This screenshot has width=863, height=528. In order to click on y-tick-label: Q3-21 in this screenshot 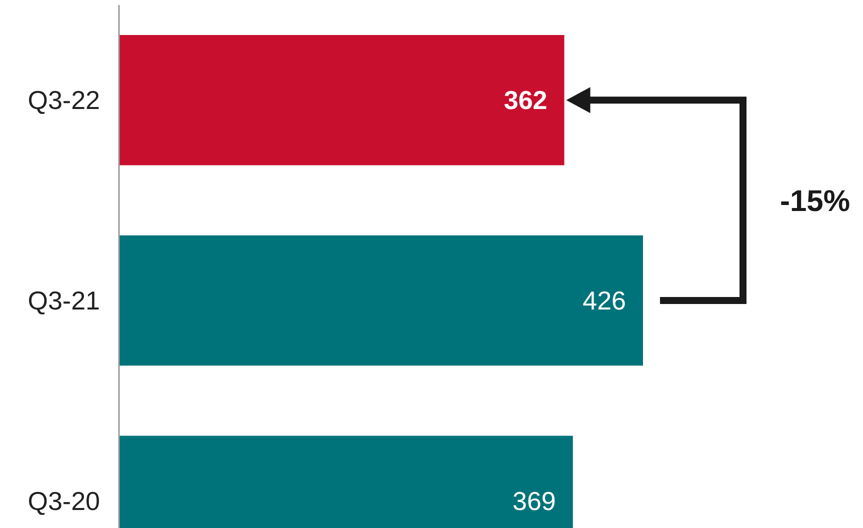, I will do `click(64, 301)`.